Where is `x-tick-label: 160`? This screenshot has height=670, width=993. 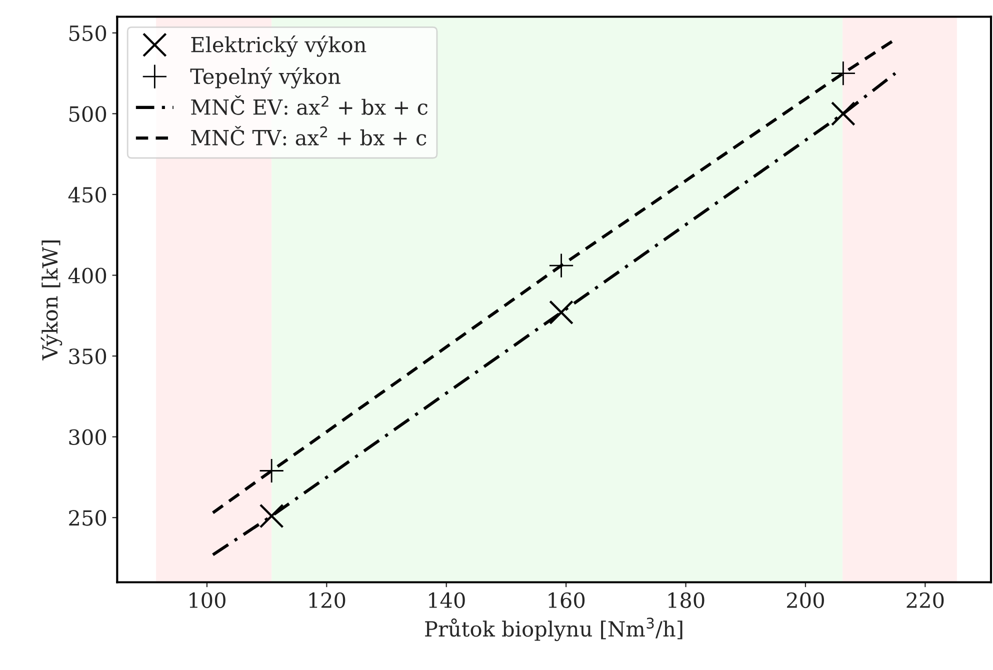 x-tick-label: 160 is located at coordinates (566, 600).